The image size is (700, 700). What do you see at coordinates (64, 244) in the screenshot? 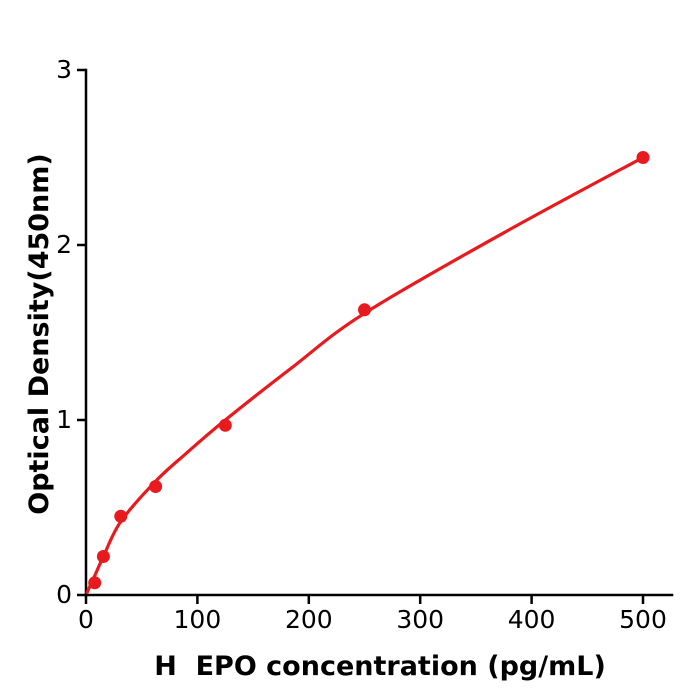
I see `y-tick-label: 2` at bounding box center [64, 244].